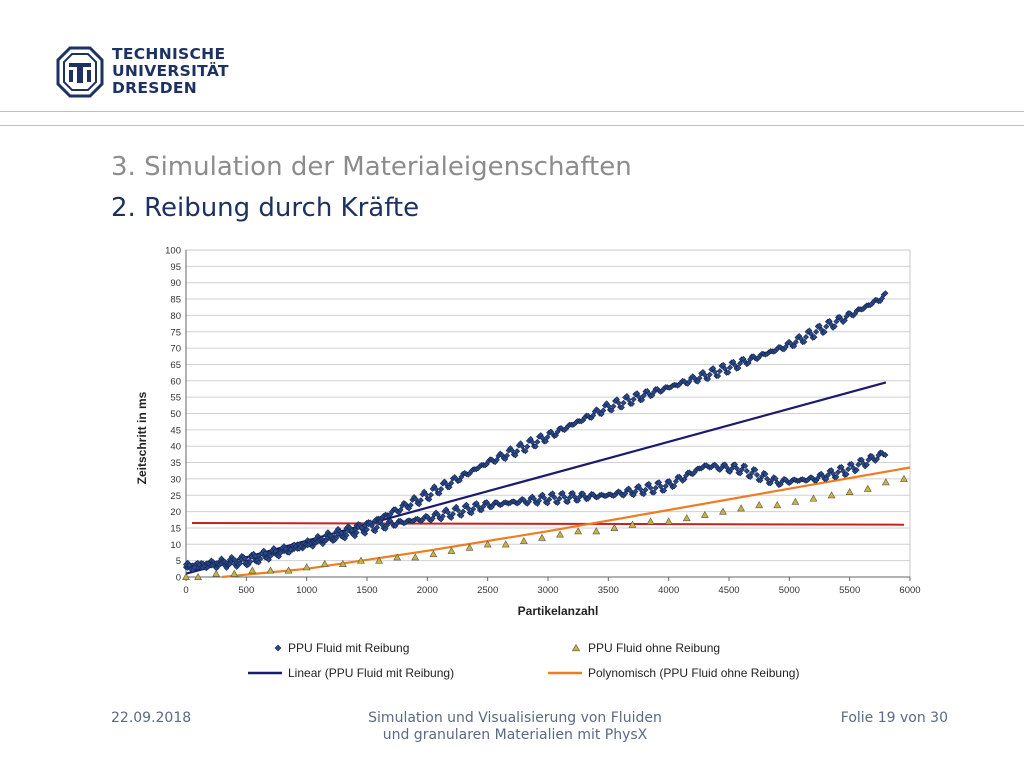  Describe the element at coordinates (427, 590) in the screenshot. I see `x-tick-label: 2000` at that location.